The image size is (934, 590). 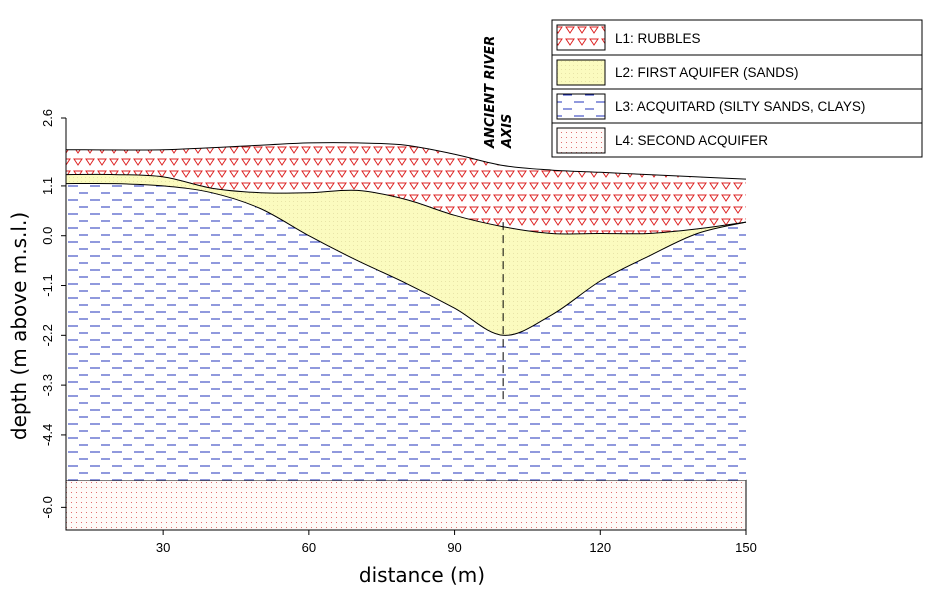 What do you see at coordinates (454, 547) in the screenshot?
I see `x-tick-label: 90` at bounding box center [454, 547].